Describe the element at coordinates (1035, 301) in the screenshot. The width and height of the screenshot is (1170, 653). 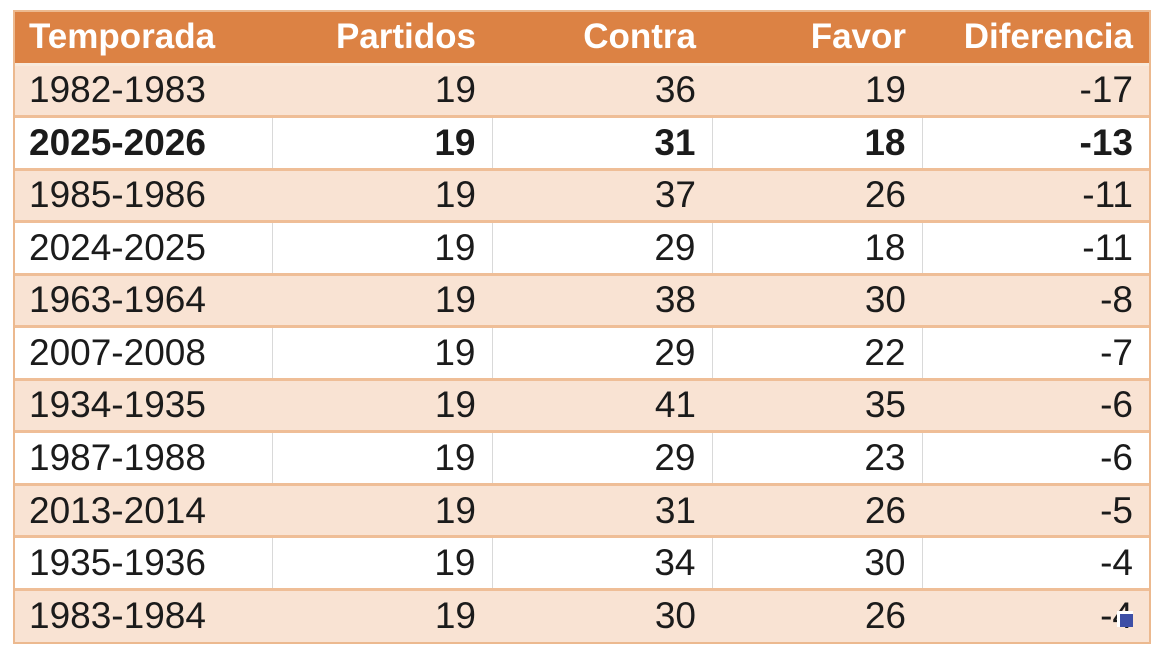
I see `cell-diferencia: -8` at that location.